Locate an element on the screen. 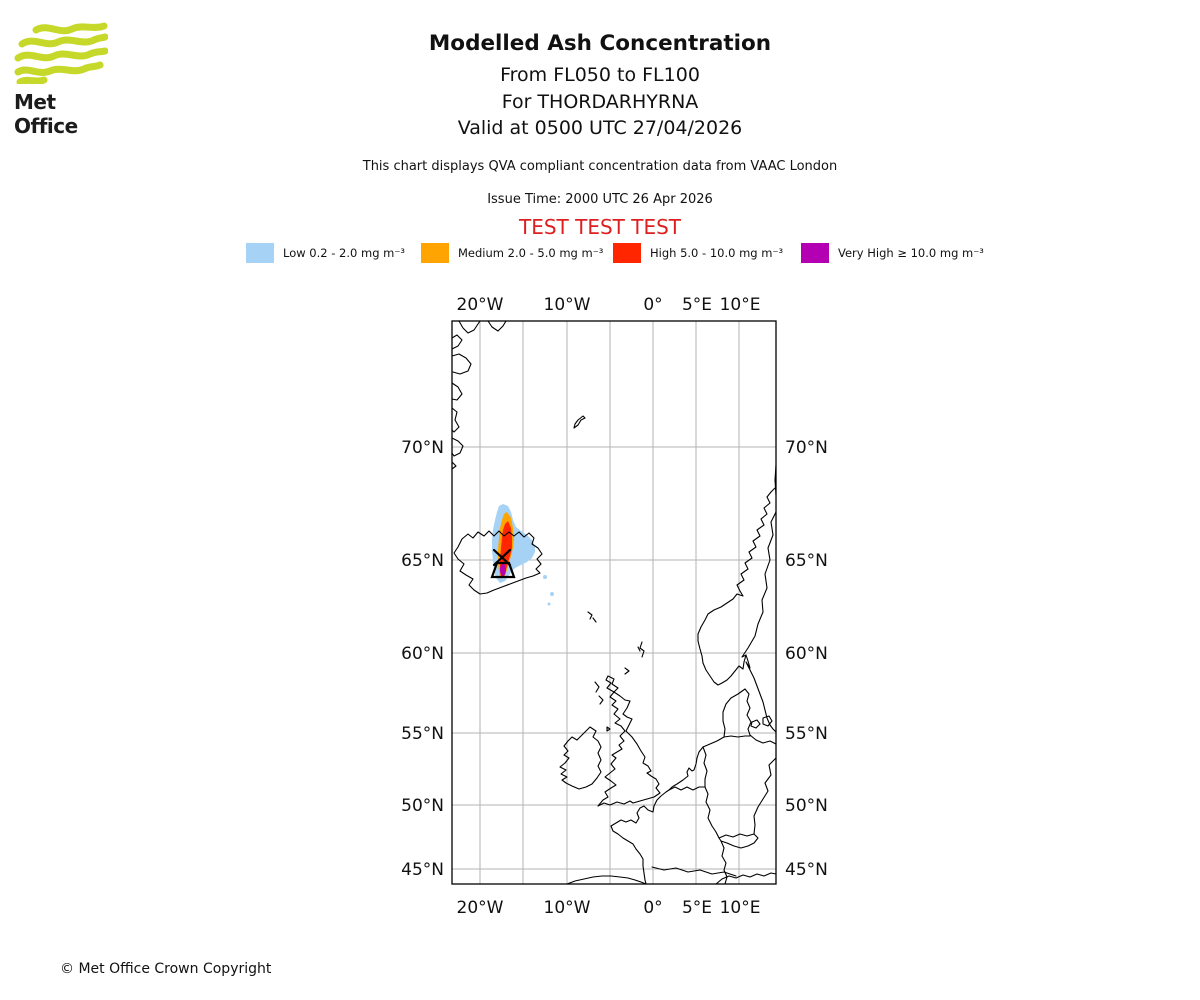  legend-swatch-high-rect is located at coordinates (627, 253).